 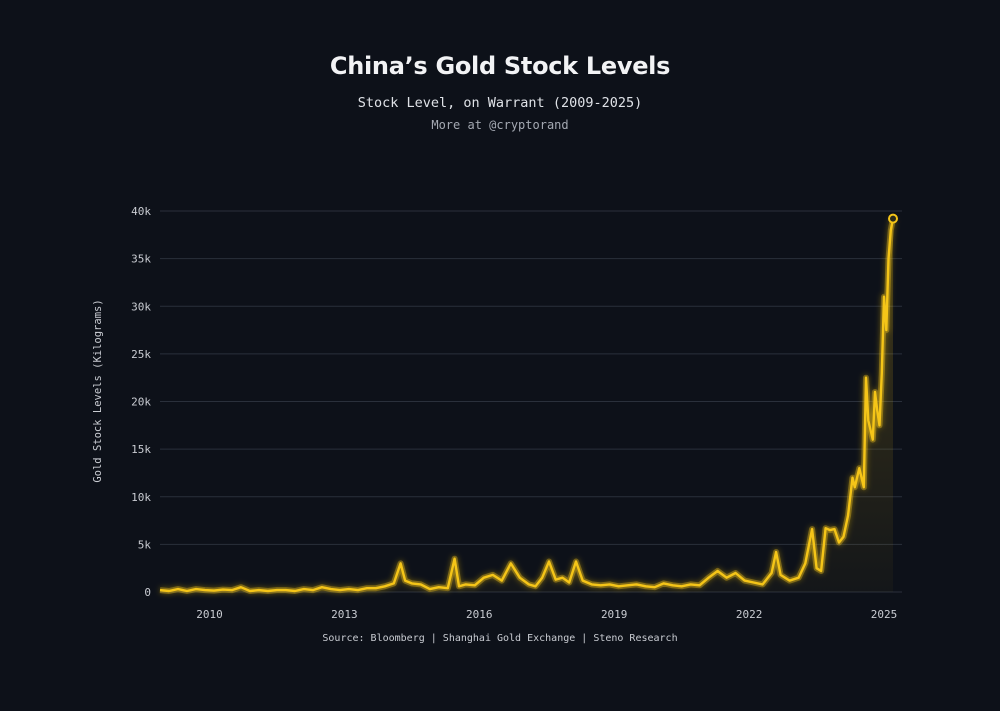 I want to click on chart-subtitle: Stock Level, on Warrant (2009-2025), so click(x=500, y=103).